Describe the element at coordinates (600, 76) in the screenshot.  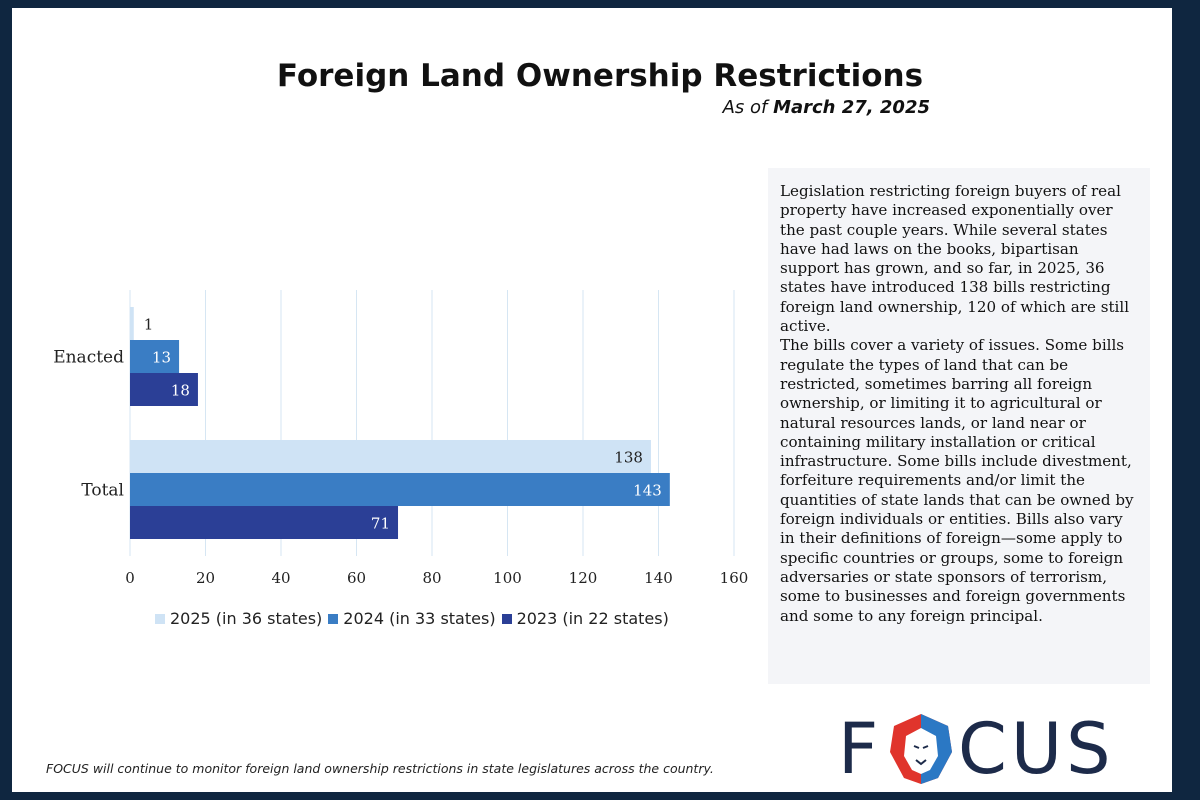
I see `page-title: Foreign Land Ownership Restrictions` at that location.